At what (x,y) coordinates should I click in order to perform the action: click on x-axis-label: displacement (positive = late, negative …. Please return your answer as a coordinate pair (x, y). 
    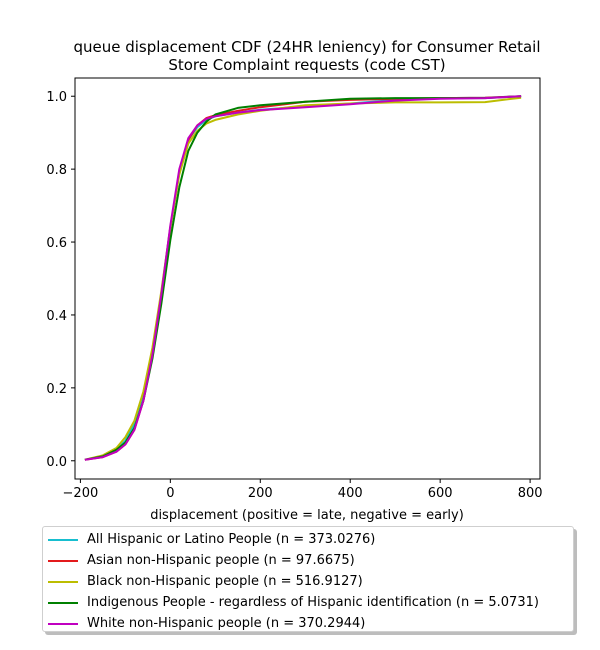
    Looking at the image, I should click on (307, 515).